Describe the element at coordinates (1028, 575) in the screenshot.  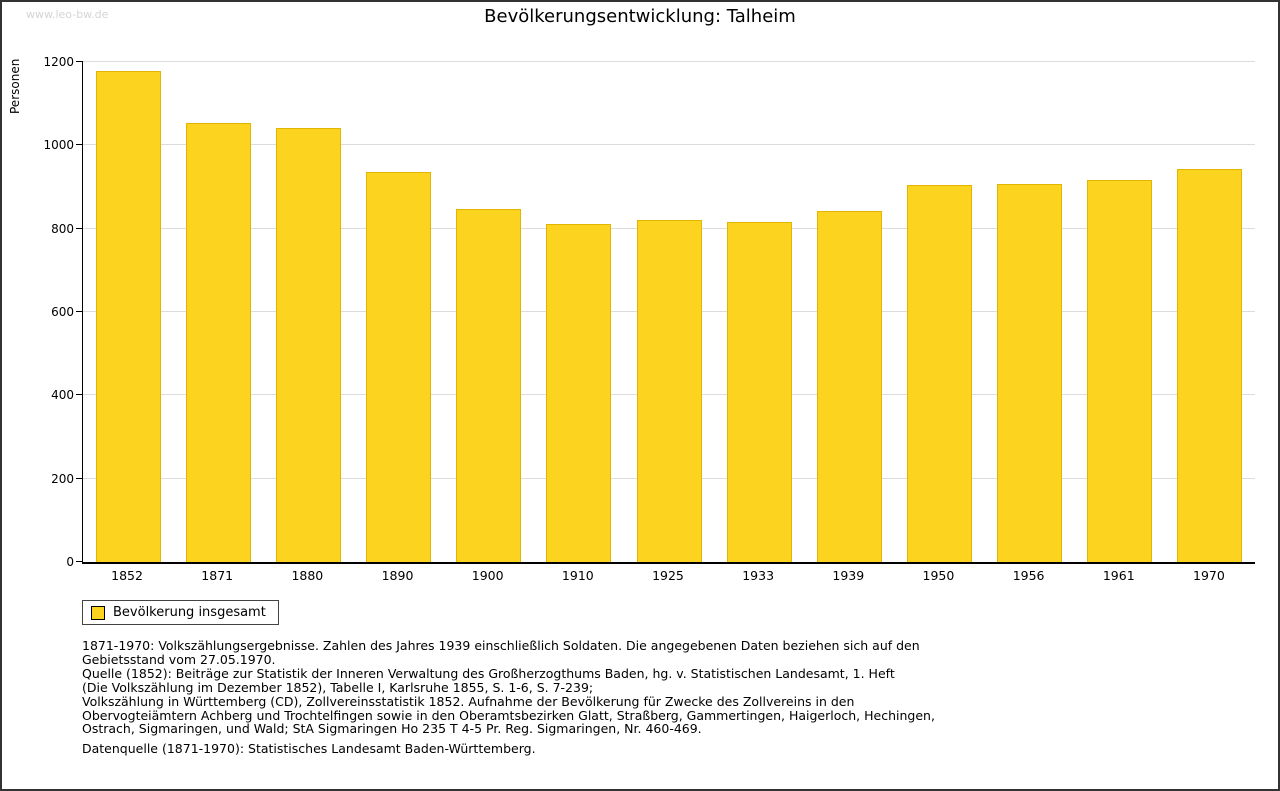
I see `x-tick-label: 1956` at that location.